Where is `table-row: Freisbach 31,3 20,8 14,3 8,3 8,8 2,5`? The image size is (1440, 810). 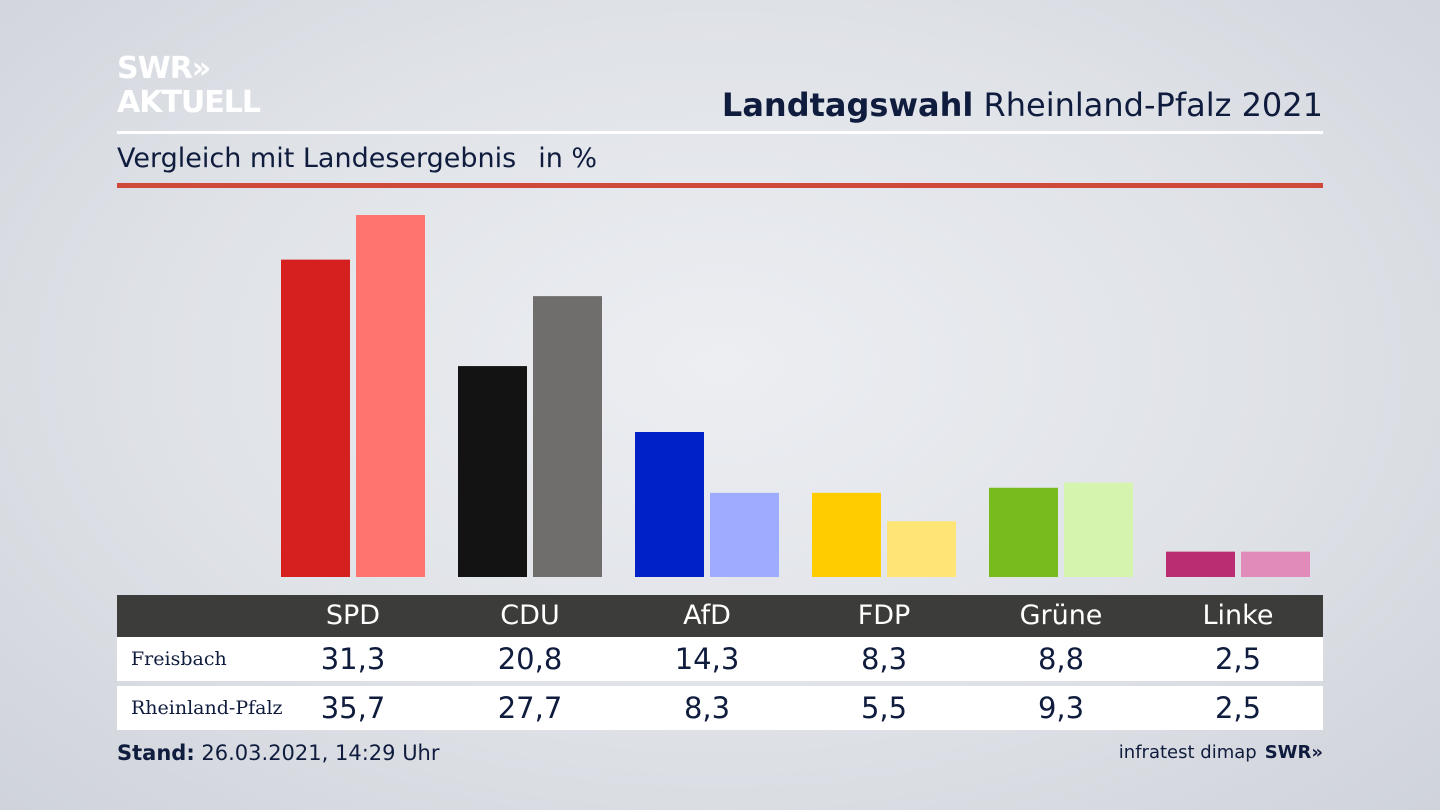 table-row: Freisbach 31,3 20,8 14,3 8,3 8,8 2,5 is located at coordinates (720, 659).